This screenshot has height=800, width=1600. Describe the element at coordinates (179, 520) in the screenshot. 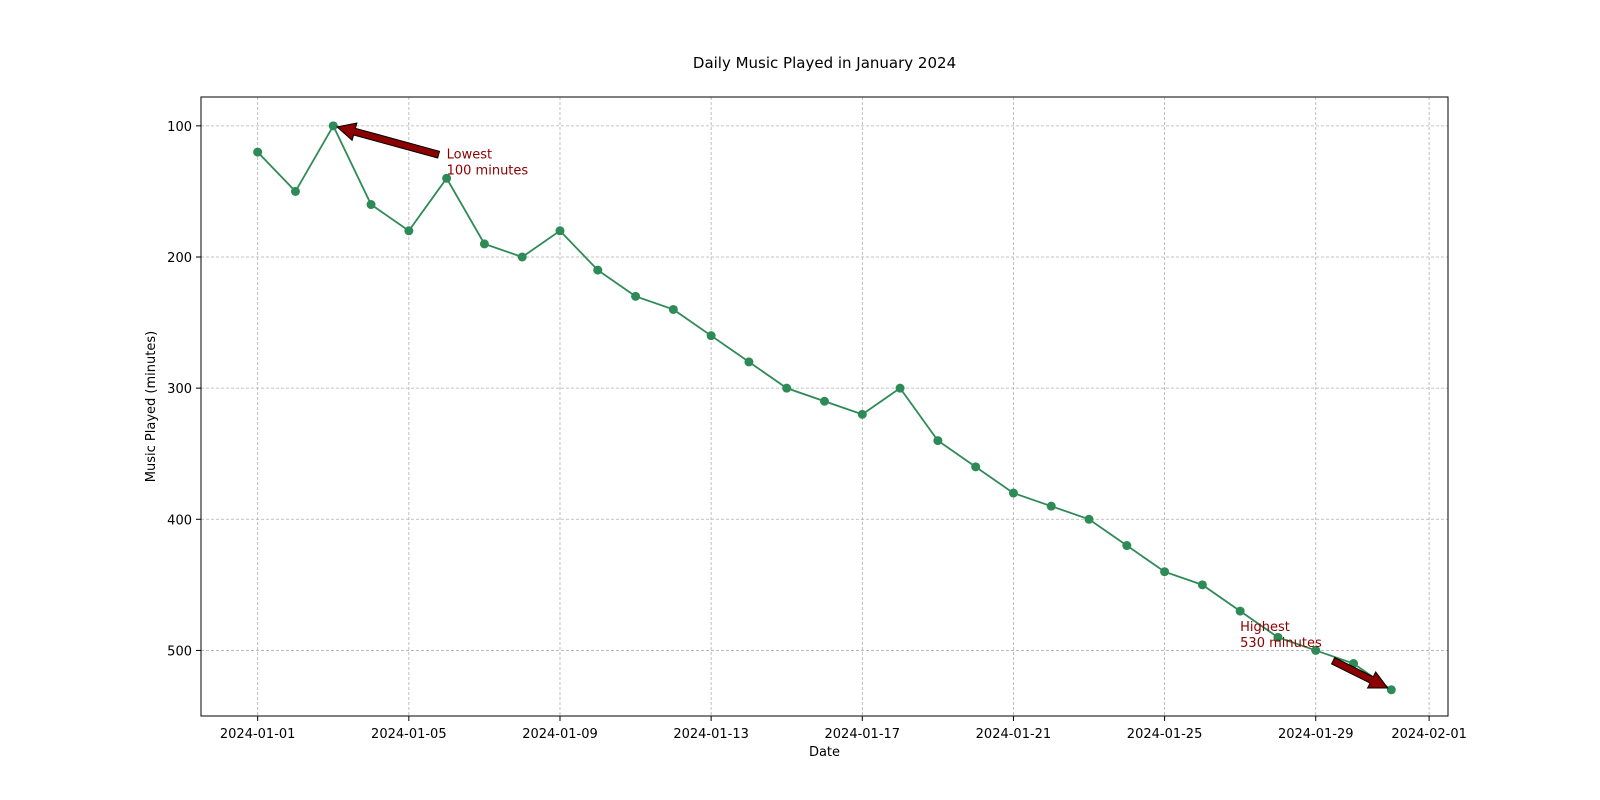

I see `y-tick-label: 400` at that location.